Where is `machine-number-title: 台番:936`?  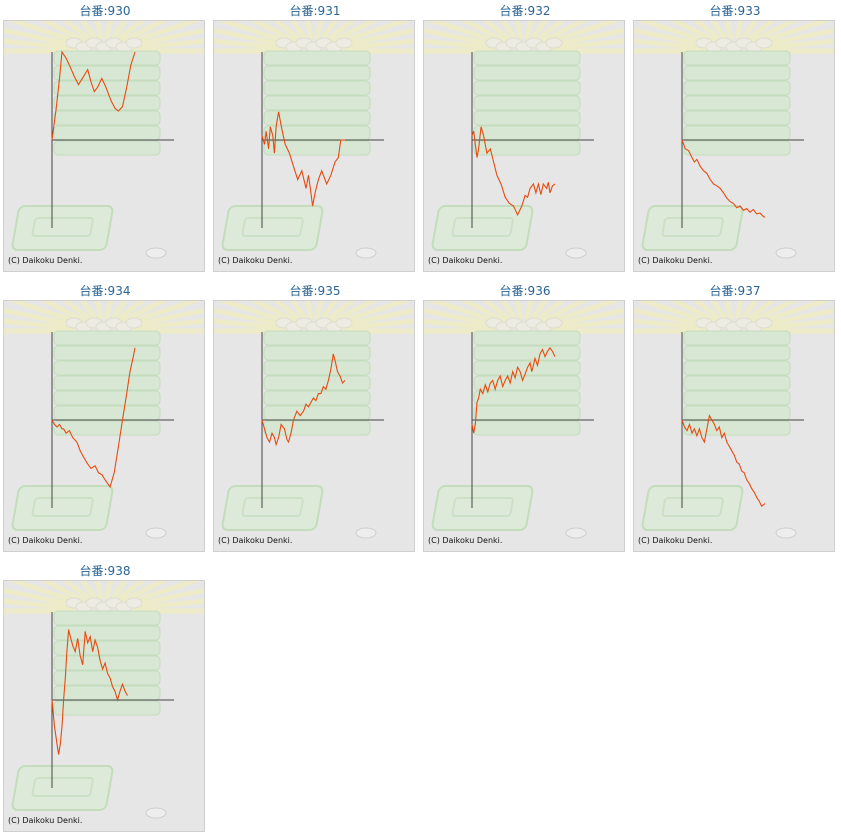
machine-number-title: 台番:936 is located at coordinates (525, 291).